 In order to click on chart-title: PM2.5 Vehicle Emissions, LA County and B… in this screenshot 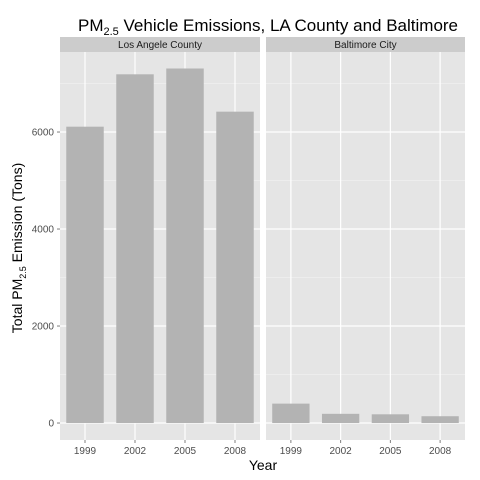, I will do `click(268, 27)`.